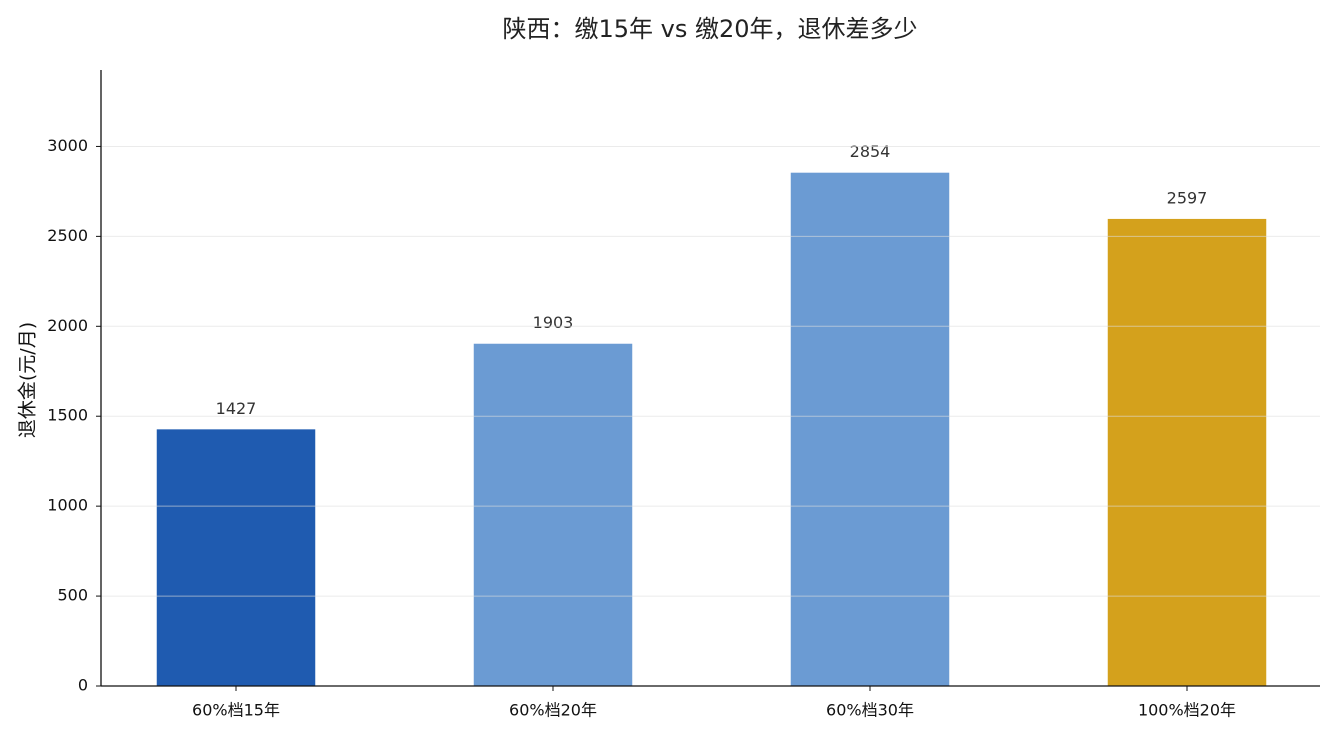 The height and width of the screenshot is (735, 1335). I want to click on y-tick-label: 0, so click(83, 685).